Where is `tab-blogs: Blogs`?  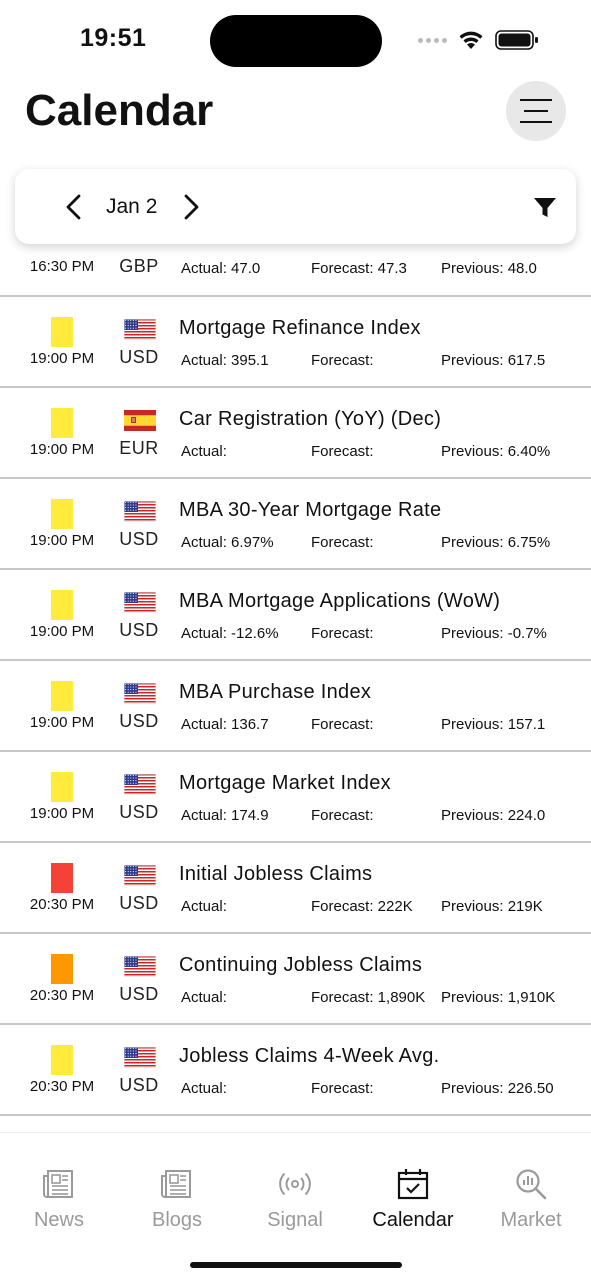
tab-blogs: Blogs is located at coordinates (177, 1199).